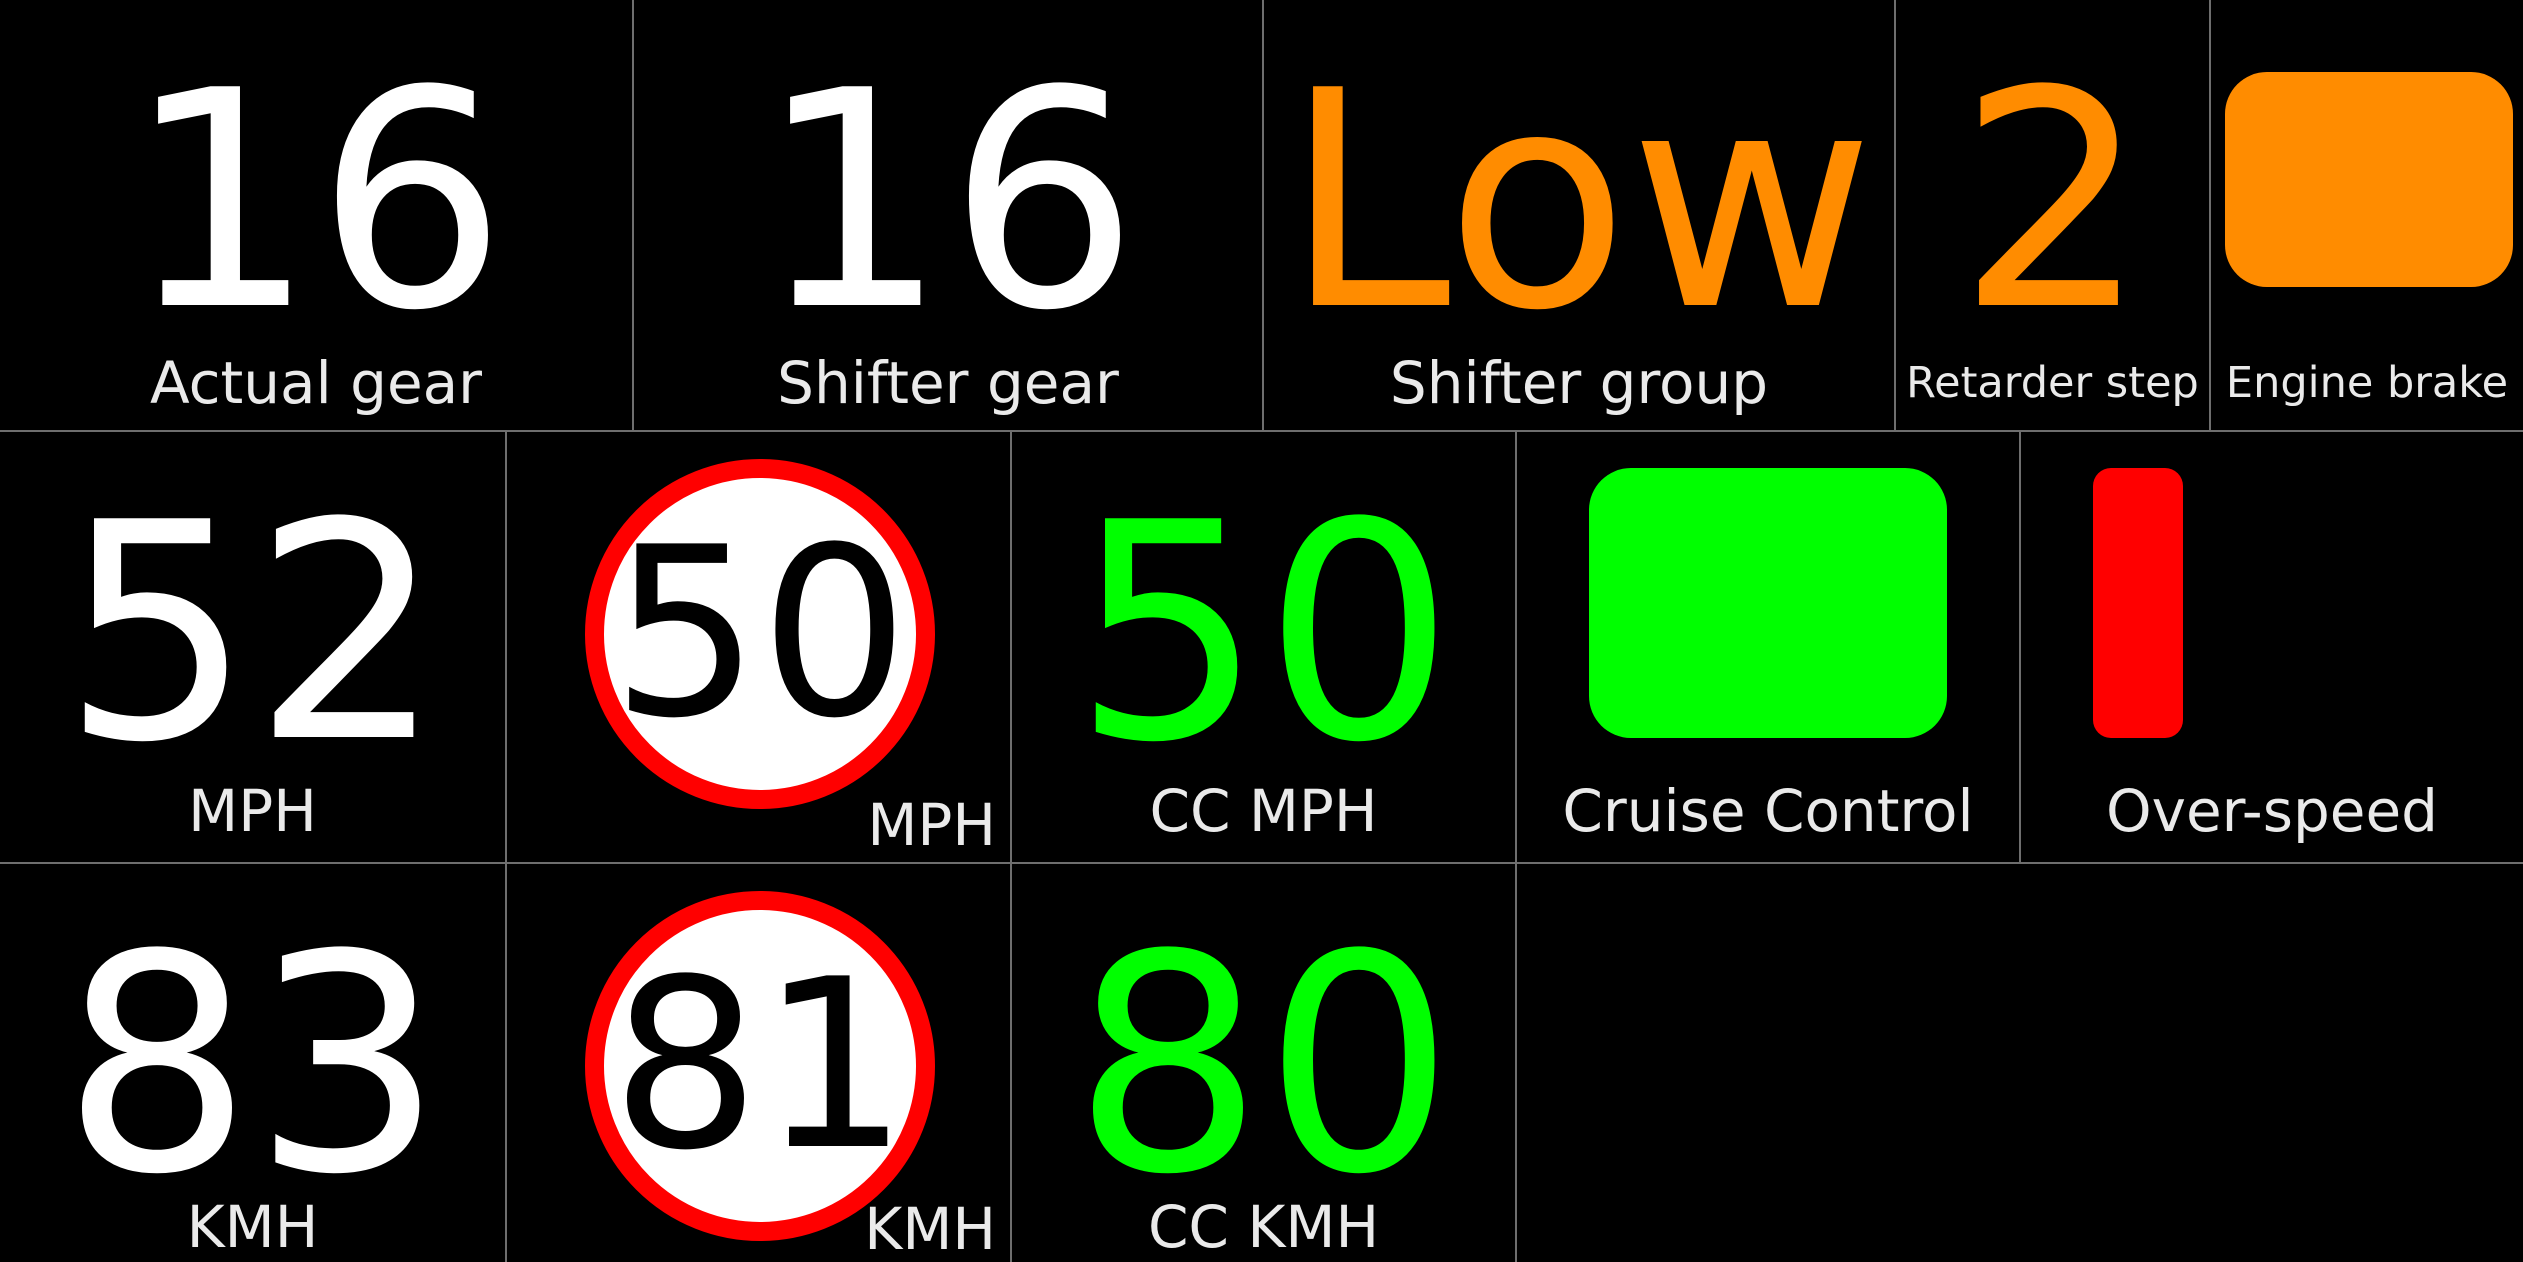  What do you see at coordinates (1768, 603) in the screenshot?
I see `cruise-control-indicator` at bounding box center [1768, 603].